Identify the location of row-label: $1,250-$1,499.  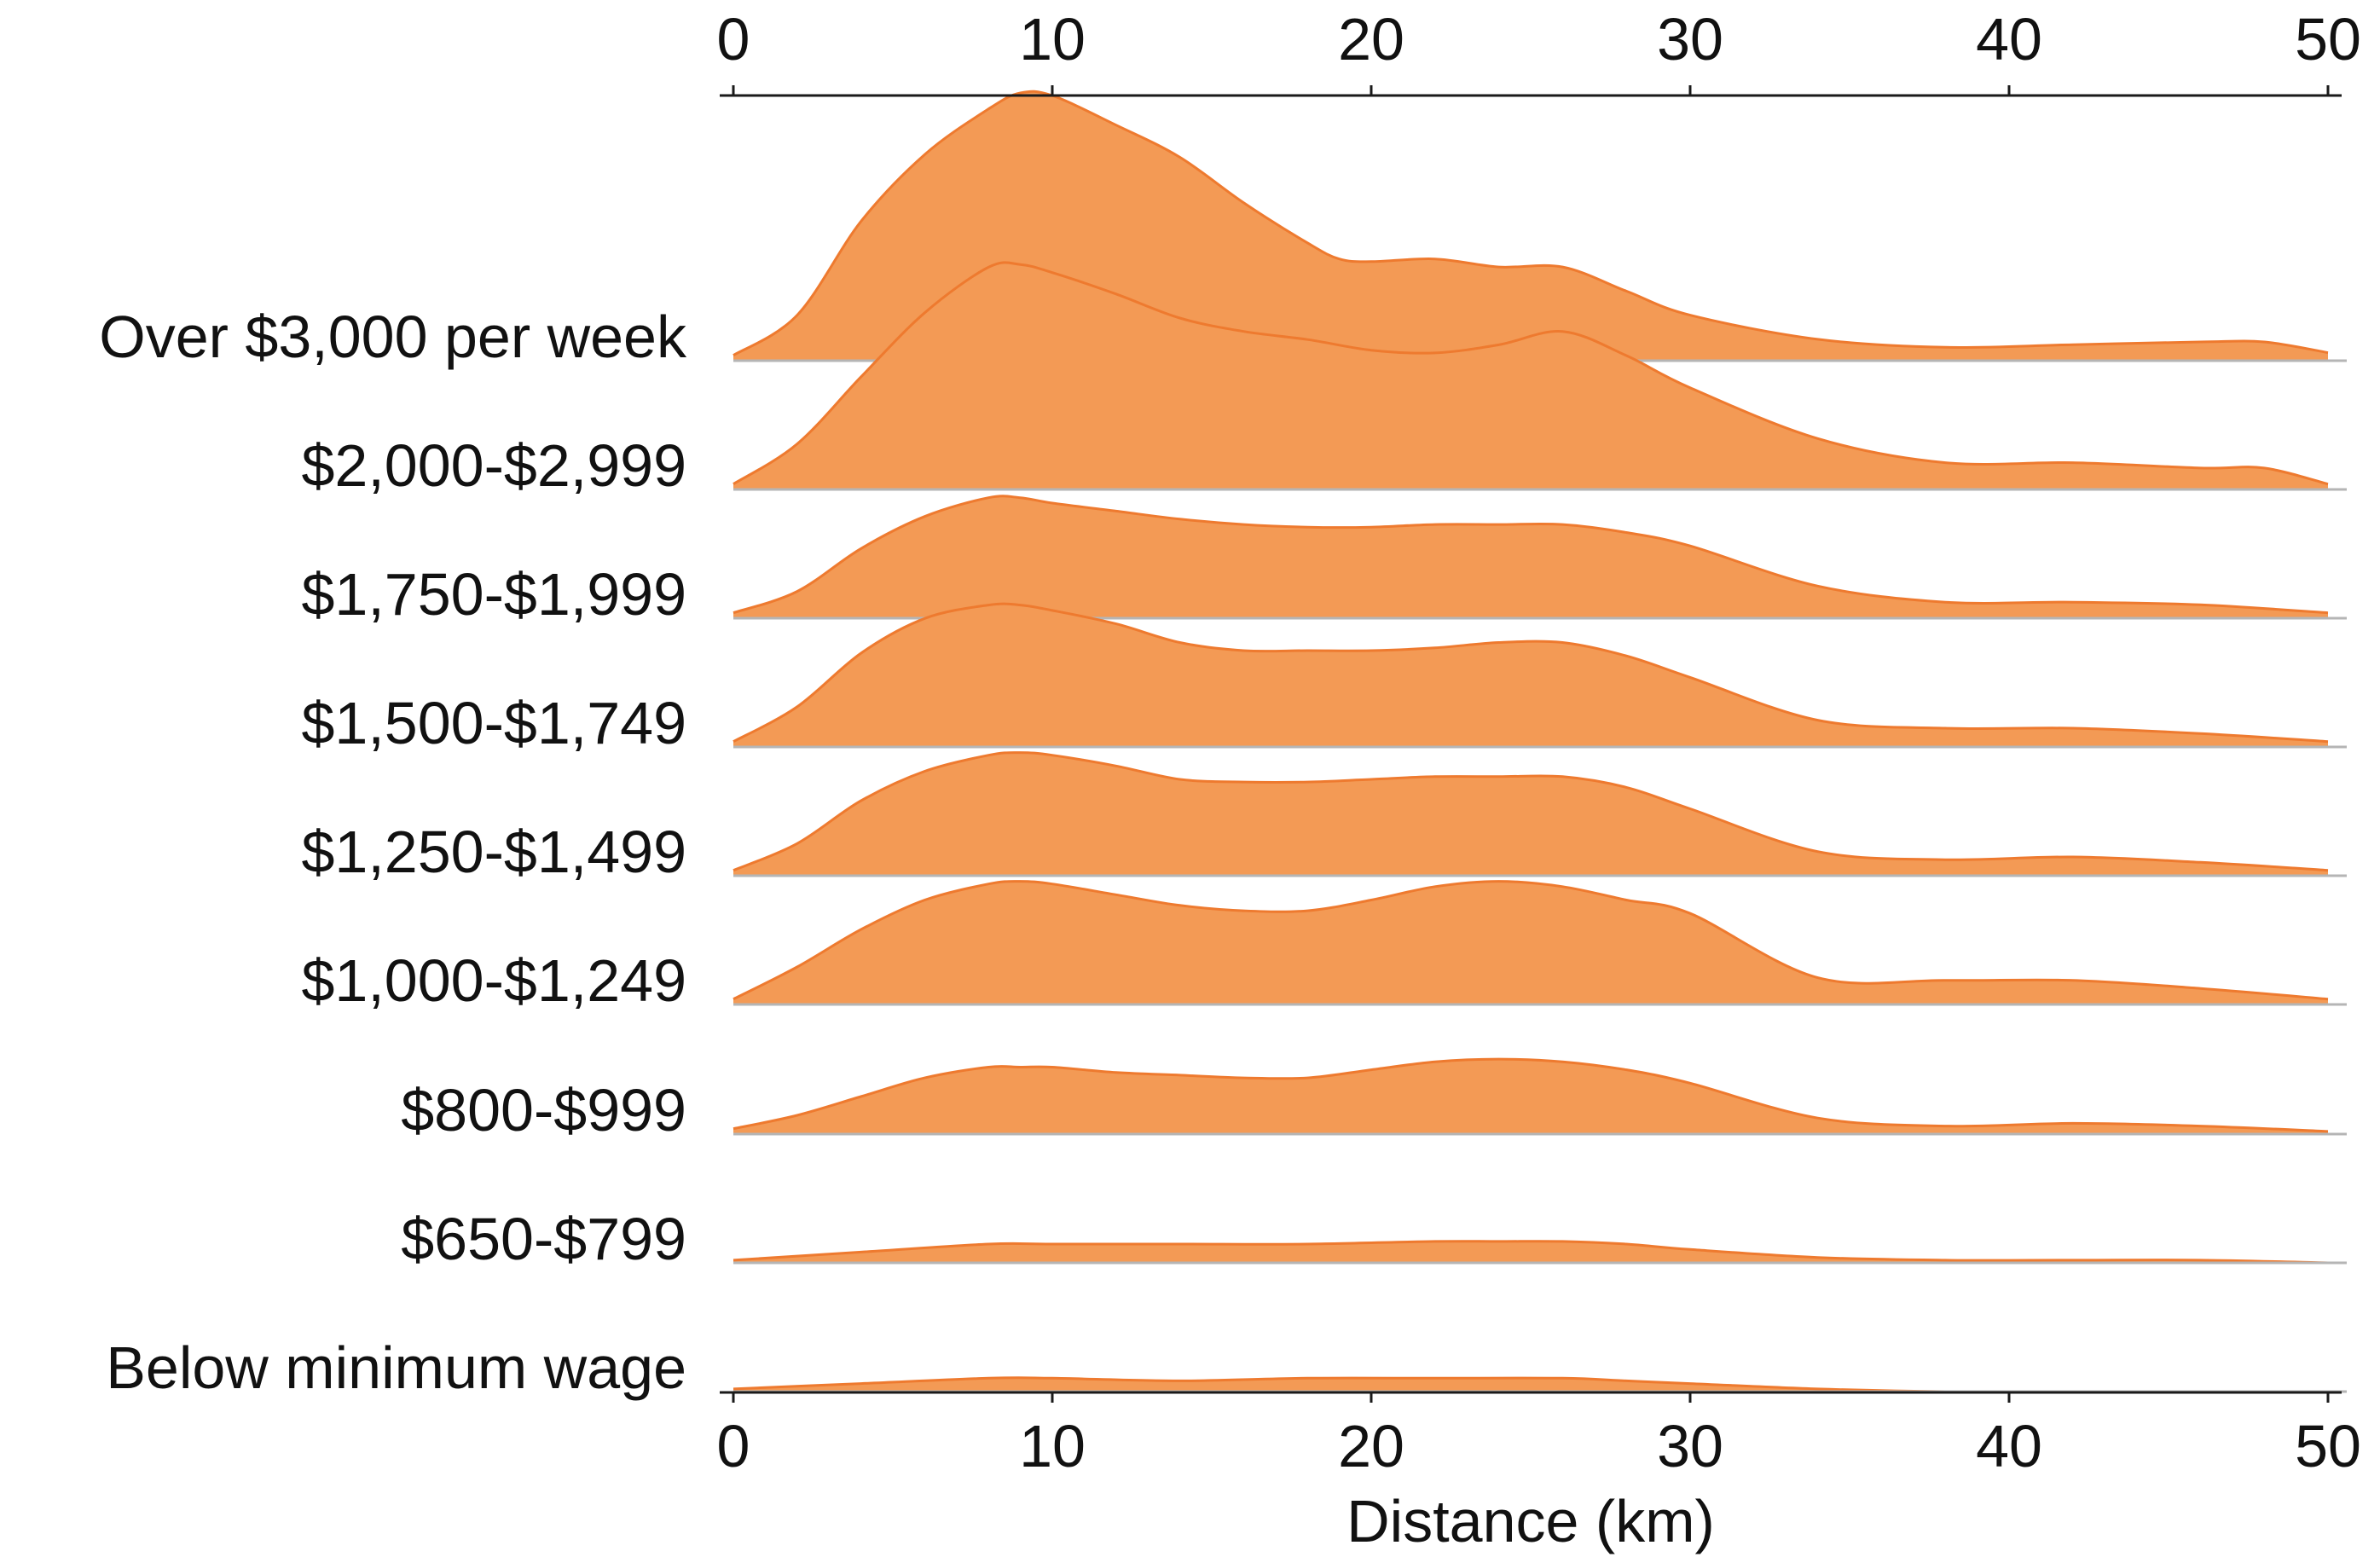
(493, 852).